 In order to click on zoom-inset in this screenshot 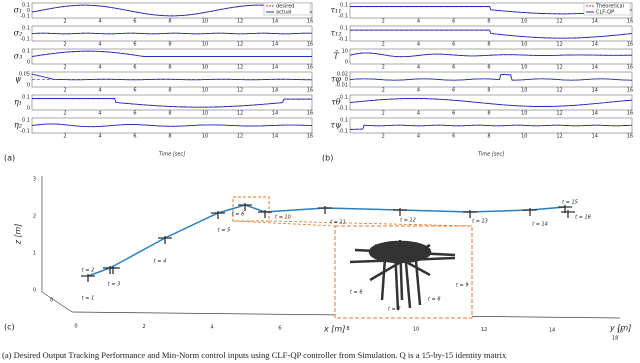, I will do `click(403, 272)`.